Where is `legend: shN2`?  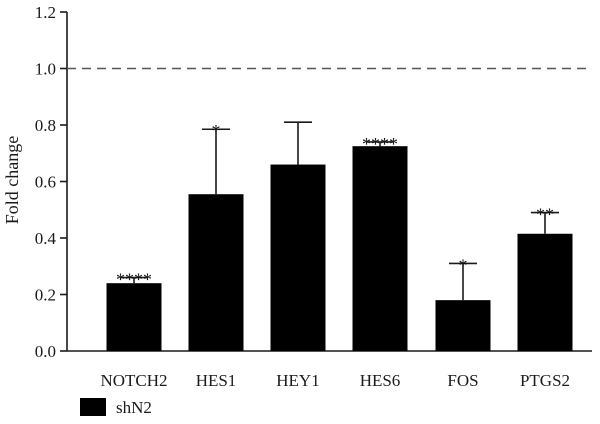 legend: shN2 is located at coordinates (116, 407).